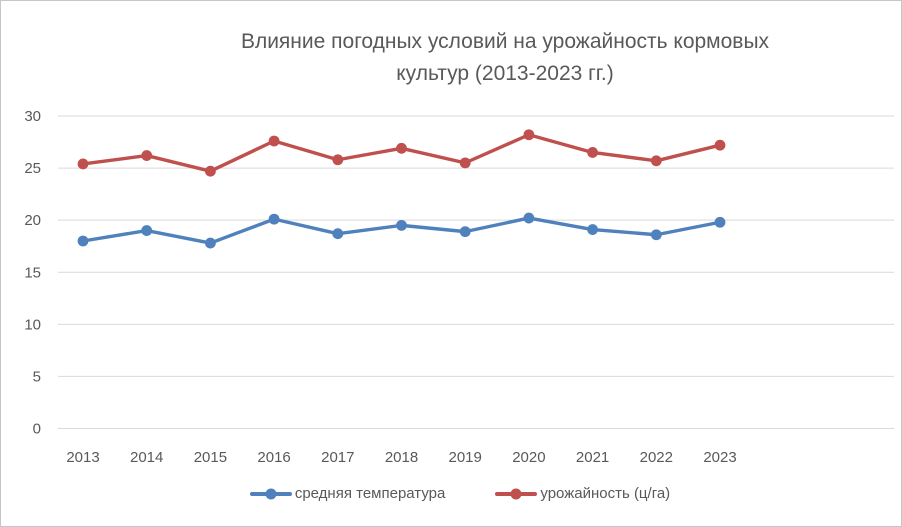  I want to click on legend-item-temperature: средняя температура, so click(347, 493).